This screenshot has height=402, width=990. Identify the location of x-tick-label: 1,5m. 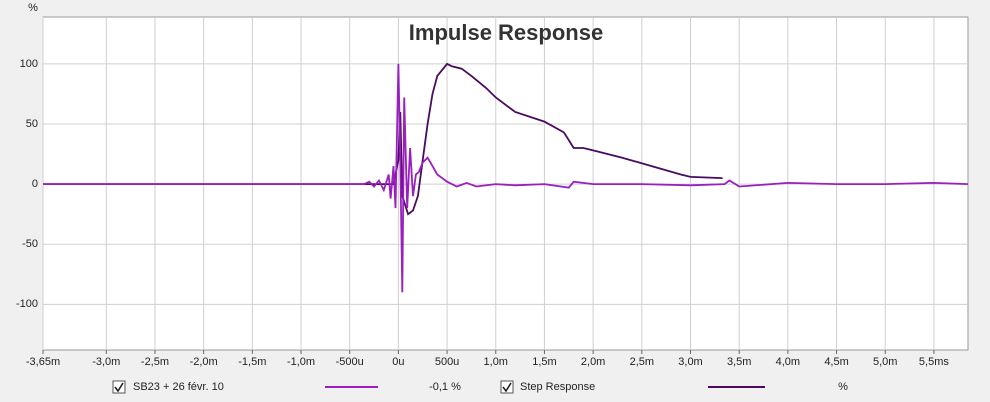
(544, 362).